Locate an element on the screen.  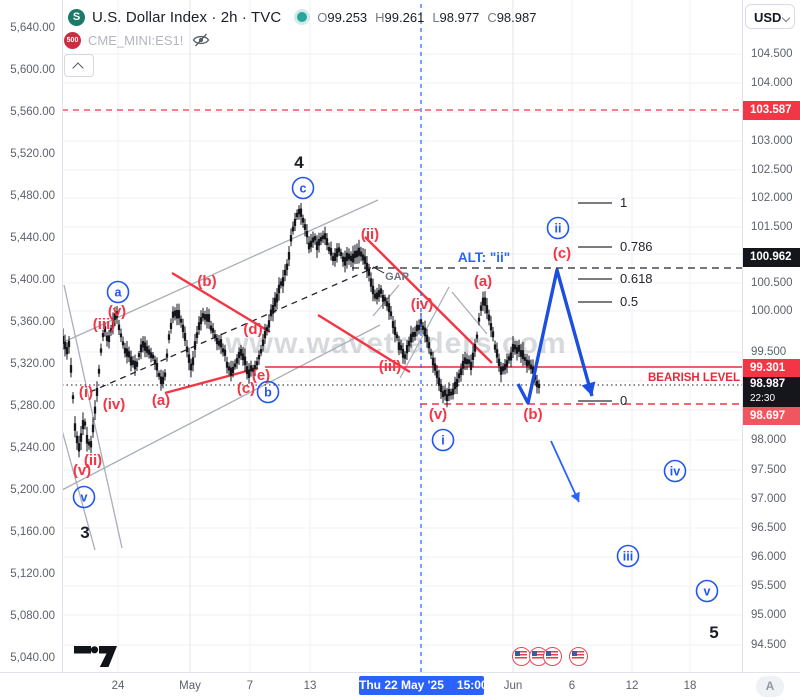
symbol-logo: S is located at coordinates (76, 17).